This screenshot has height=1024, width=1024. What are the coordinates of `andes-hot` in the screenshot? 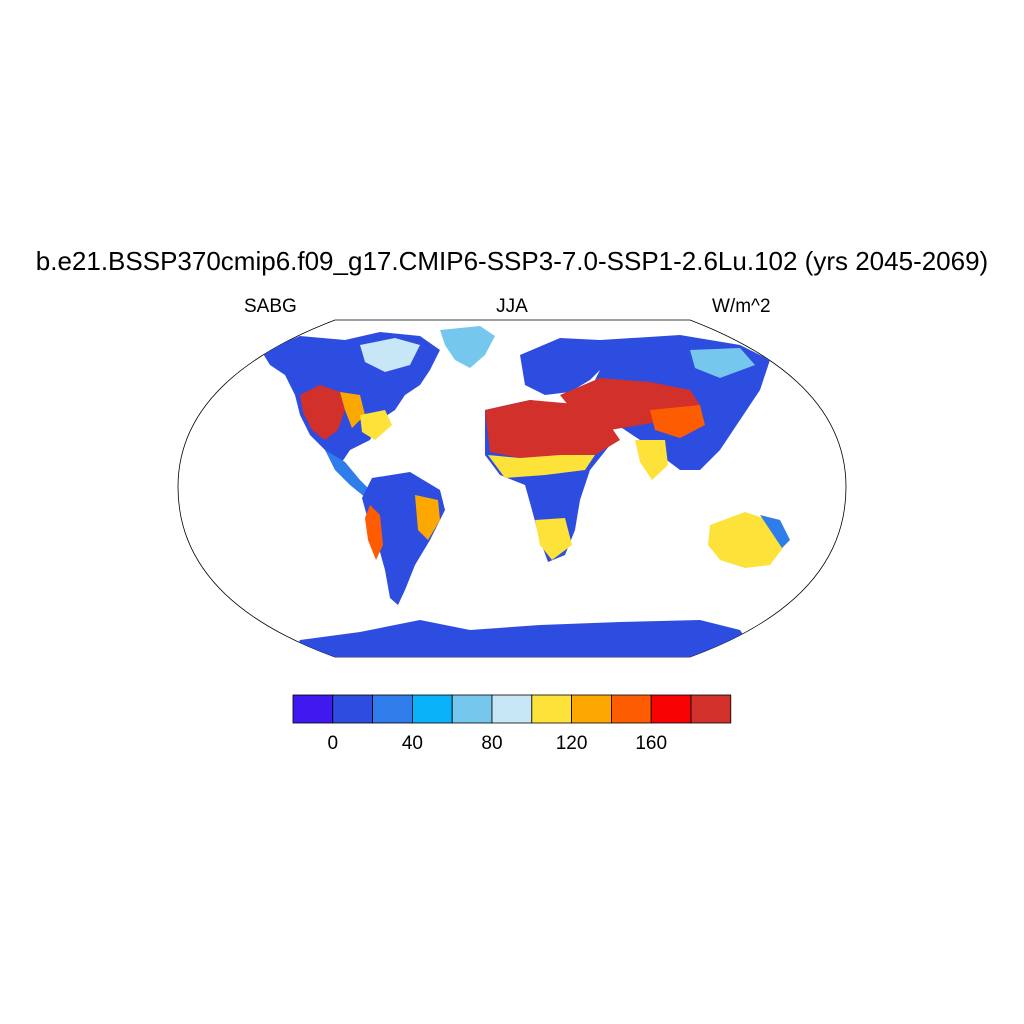 It's located at (374, 532).